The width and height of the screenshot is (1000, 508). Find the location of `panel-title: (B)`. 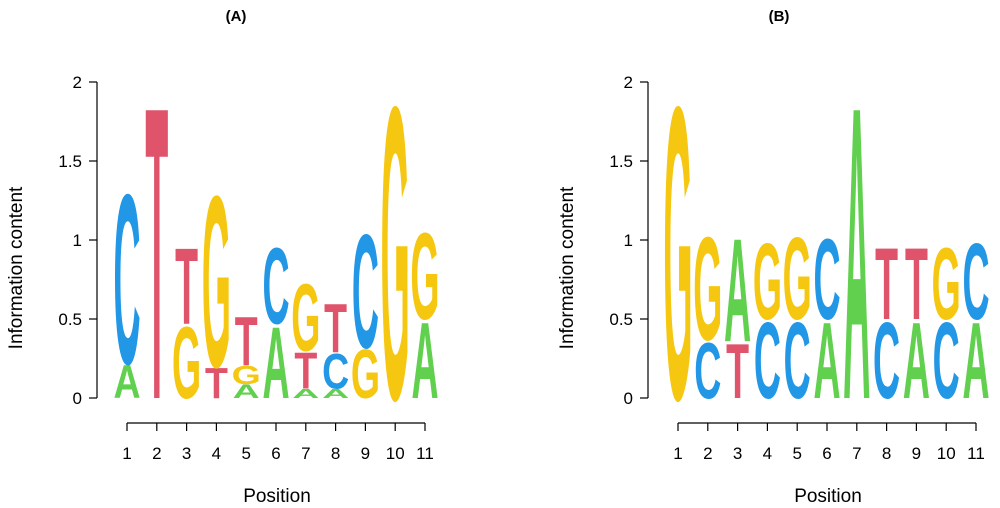

panel-title: (B) is located at coordinates (779, 16).